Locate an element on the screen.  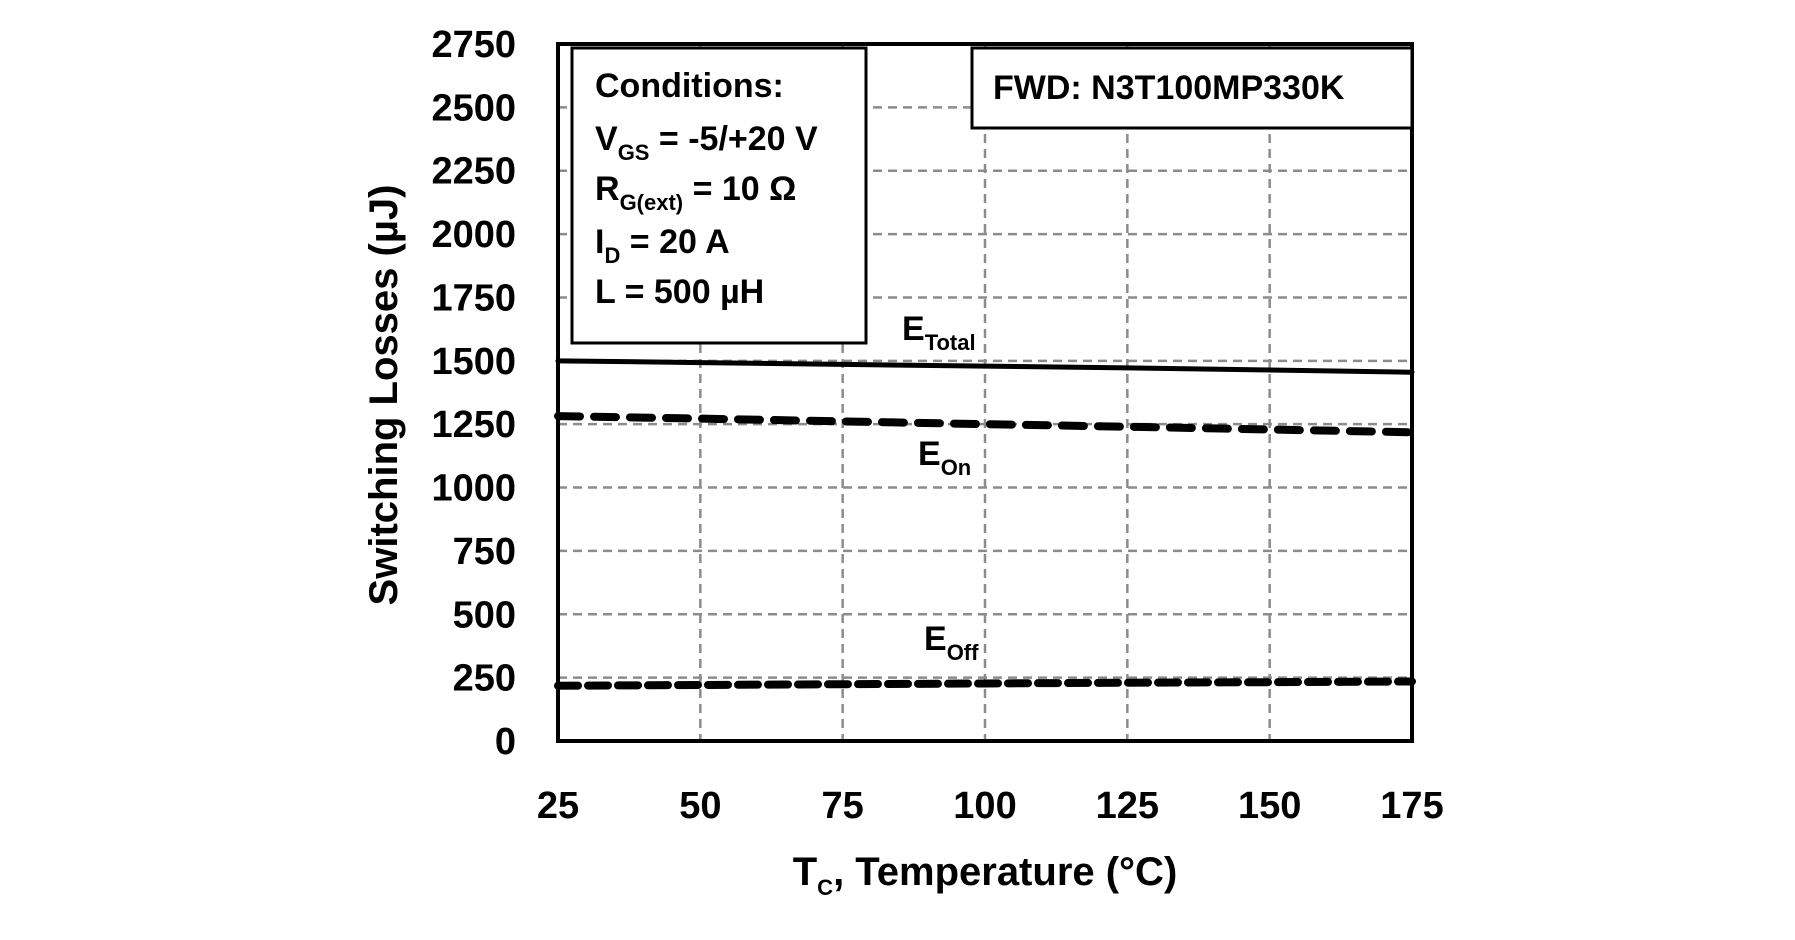
label-etotal: ETotal is located at coordinates (939, 332).